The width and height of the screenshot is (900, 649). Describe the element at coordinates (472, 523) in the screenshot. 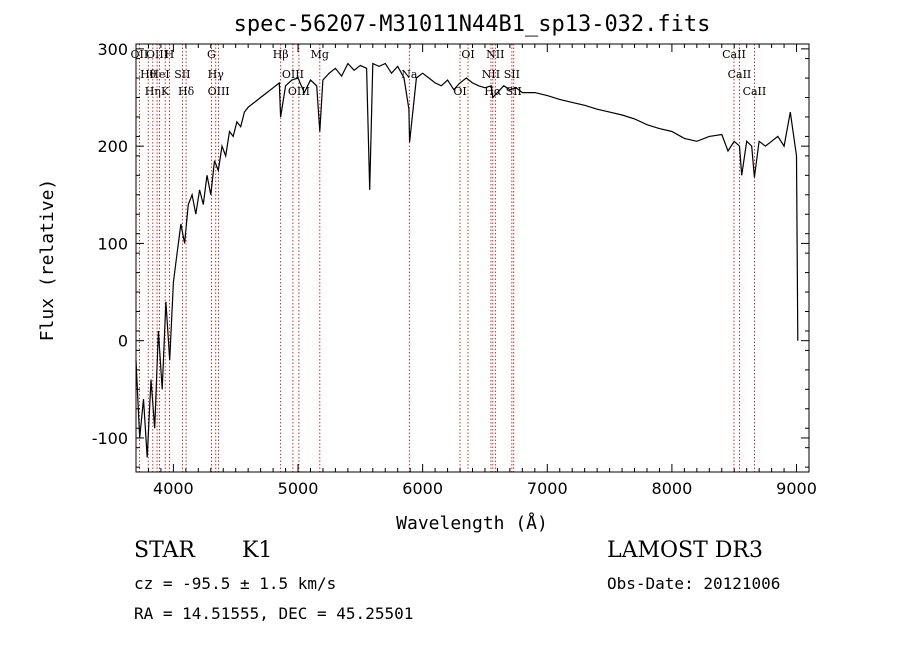

I see `x-axis-label: Wavelength (Å)` at that location.